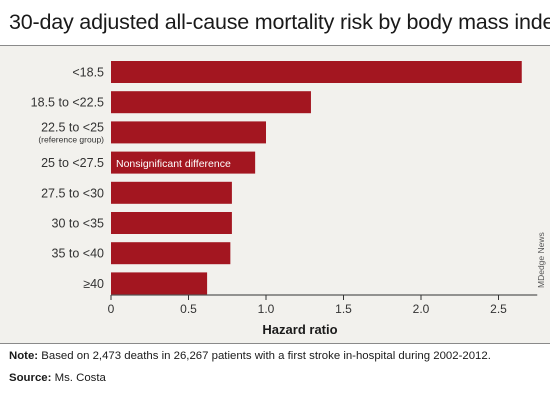 The image size is (550, 403). What do you see at coordinates (498, 309) in the screenshot?
I see `x-tick-label: 2.5` at bounding box center [498, 309].